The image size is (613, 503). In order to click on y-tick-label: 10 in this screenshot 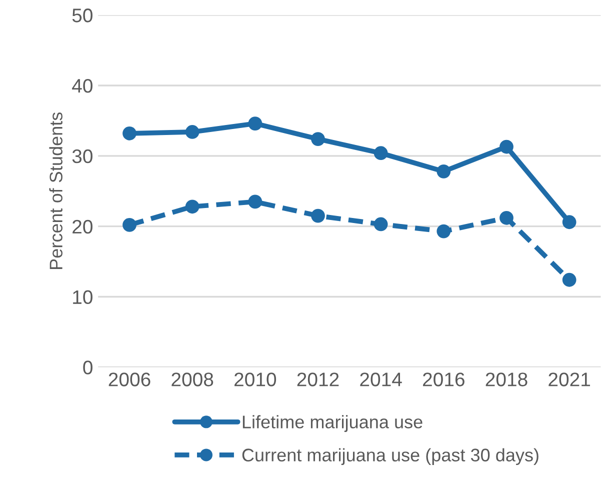, I will do `click(82, 297)`.